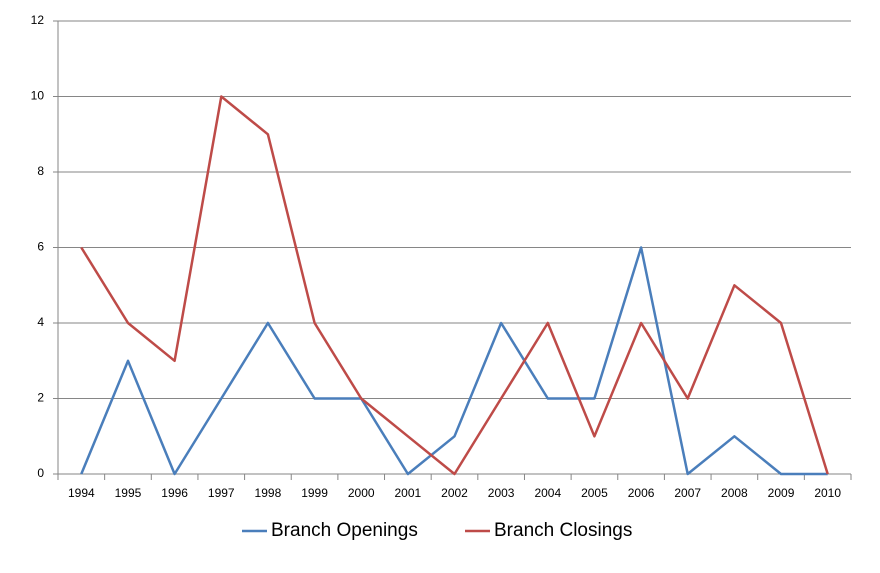 This screenshot has width=880, height=573. I want to click on x-tick-label: 1994, so click(81, 493).